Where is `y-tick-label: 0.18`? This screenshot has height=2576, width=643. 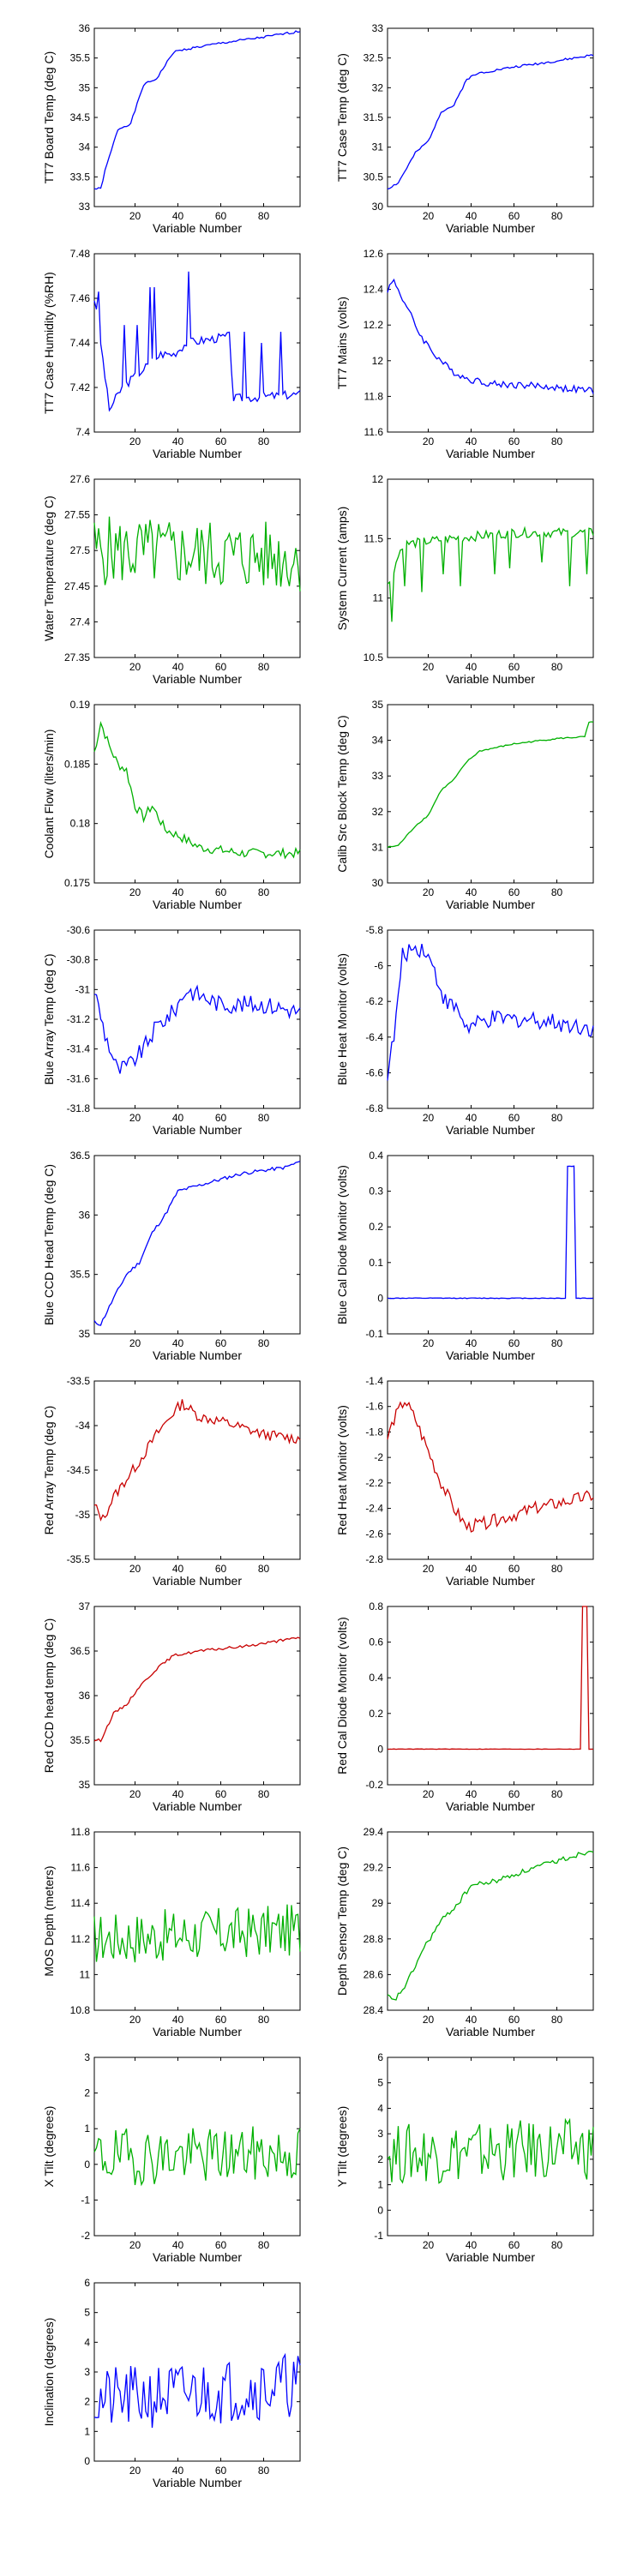 y-tick-label: 0.18 is located at coordinates (80, 824).